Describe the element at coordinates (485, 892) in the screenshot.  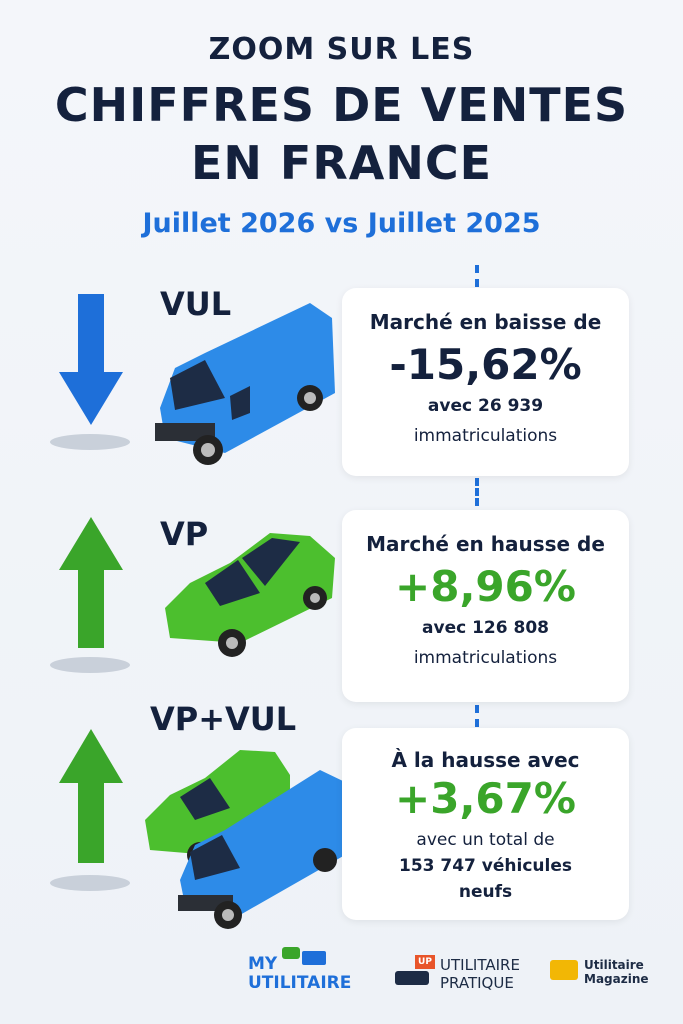
I see `card-detail: neufs` at that location.